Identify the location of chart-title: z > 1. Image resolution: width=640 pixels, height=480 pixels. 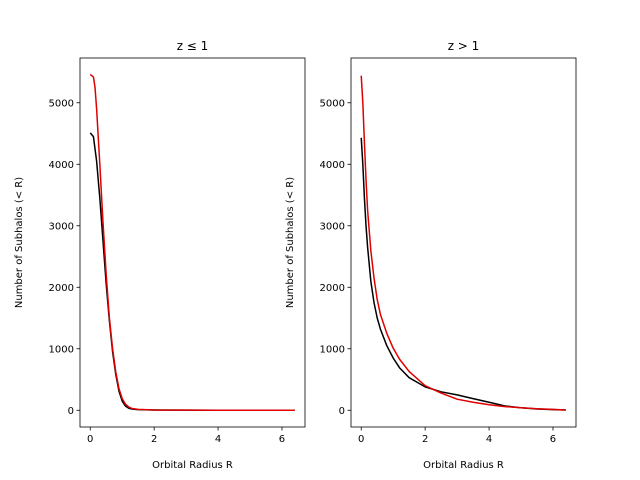
(464, 46).